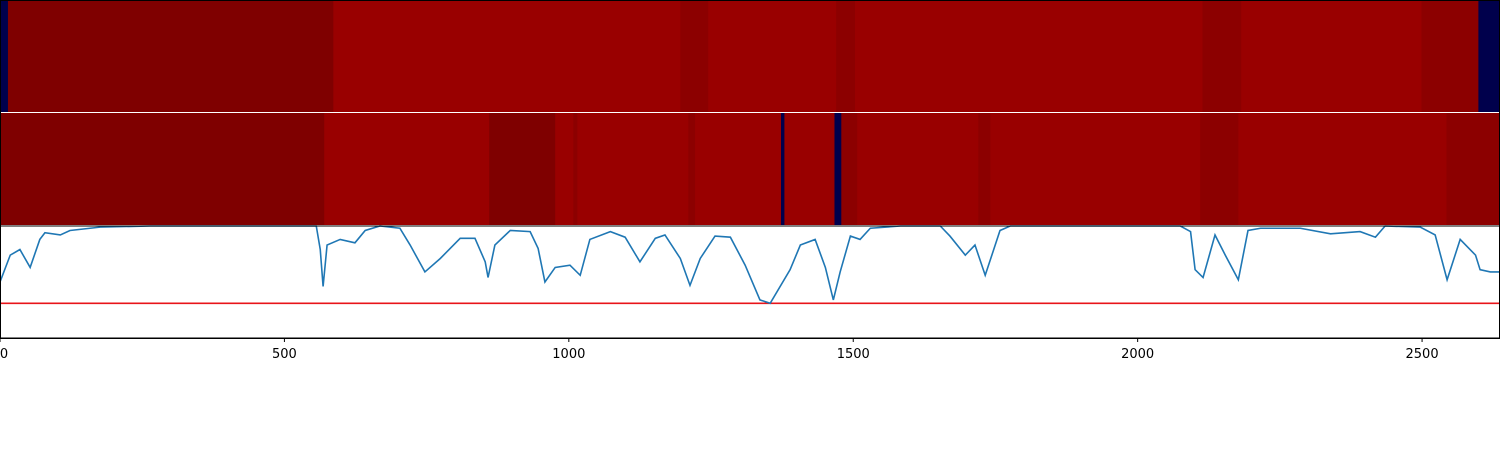  What do you see at coordinates (1137, 354) in the screenshot?
I see `x-tick-label: 2000` at bounding box center [1137, 354].